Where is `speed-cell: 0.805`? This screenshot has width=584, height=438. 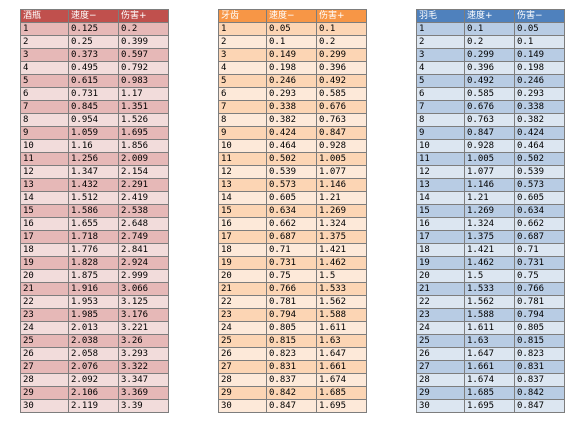
speed-cell: 0.805 is located at coordinates (291, 328).